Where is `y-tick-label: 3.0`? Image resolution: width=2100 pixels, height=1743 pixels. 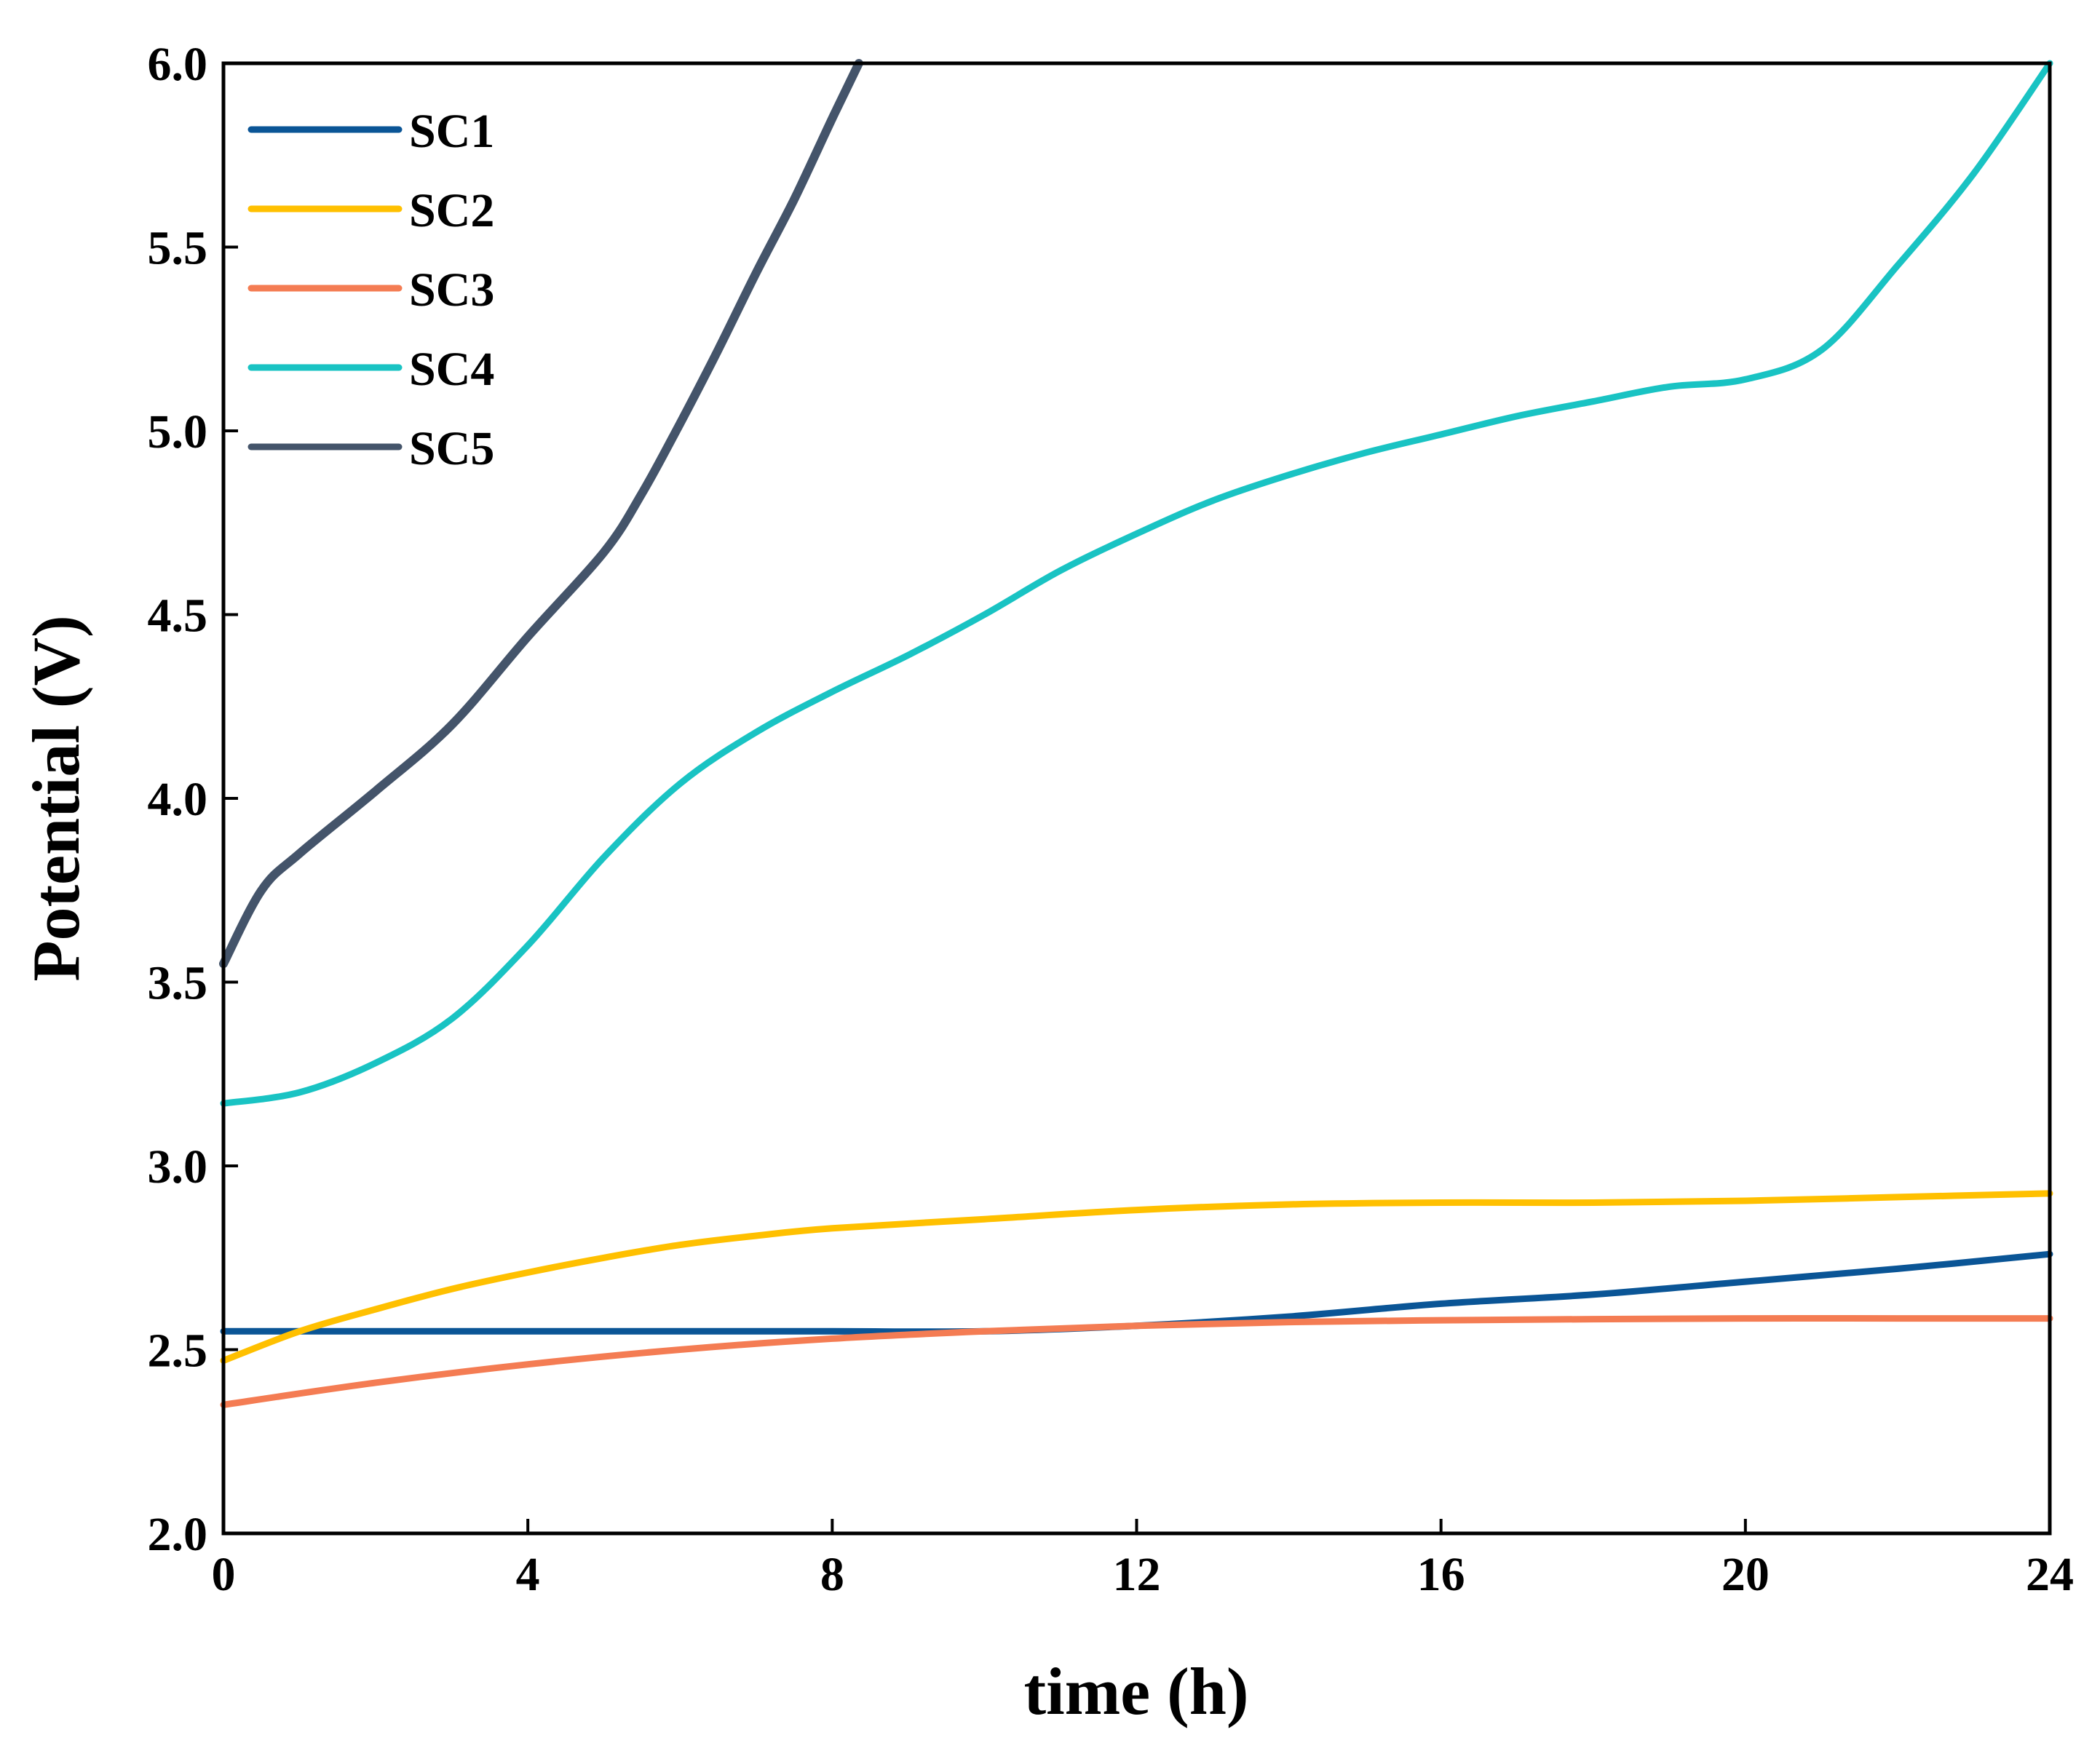
y-tick-label: 3.0 is located at coordinates (178, 1167).